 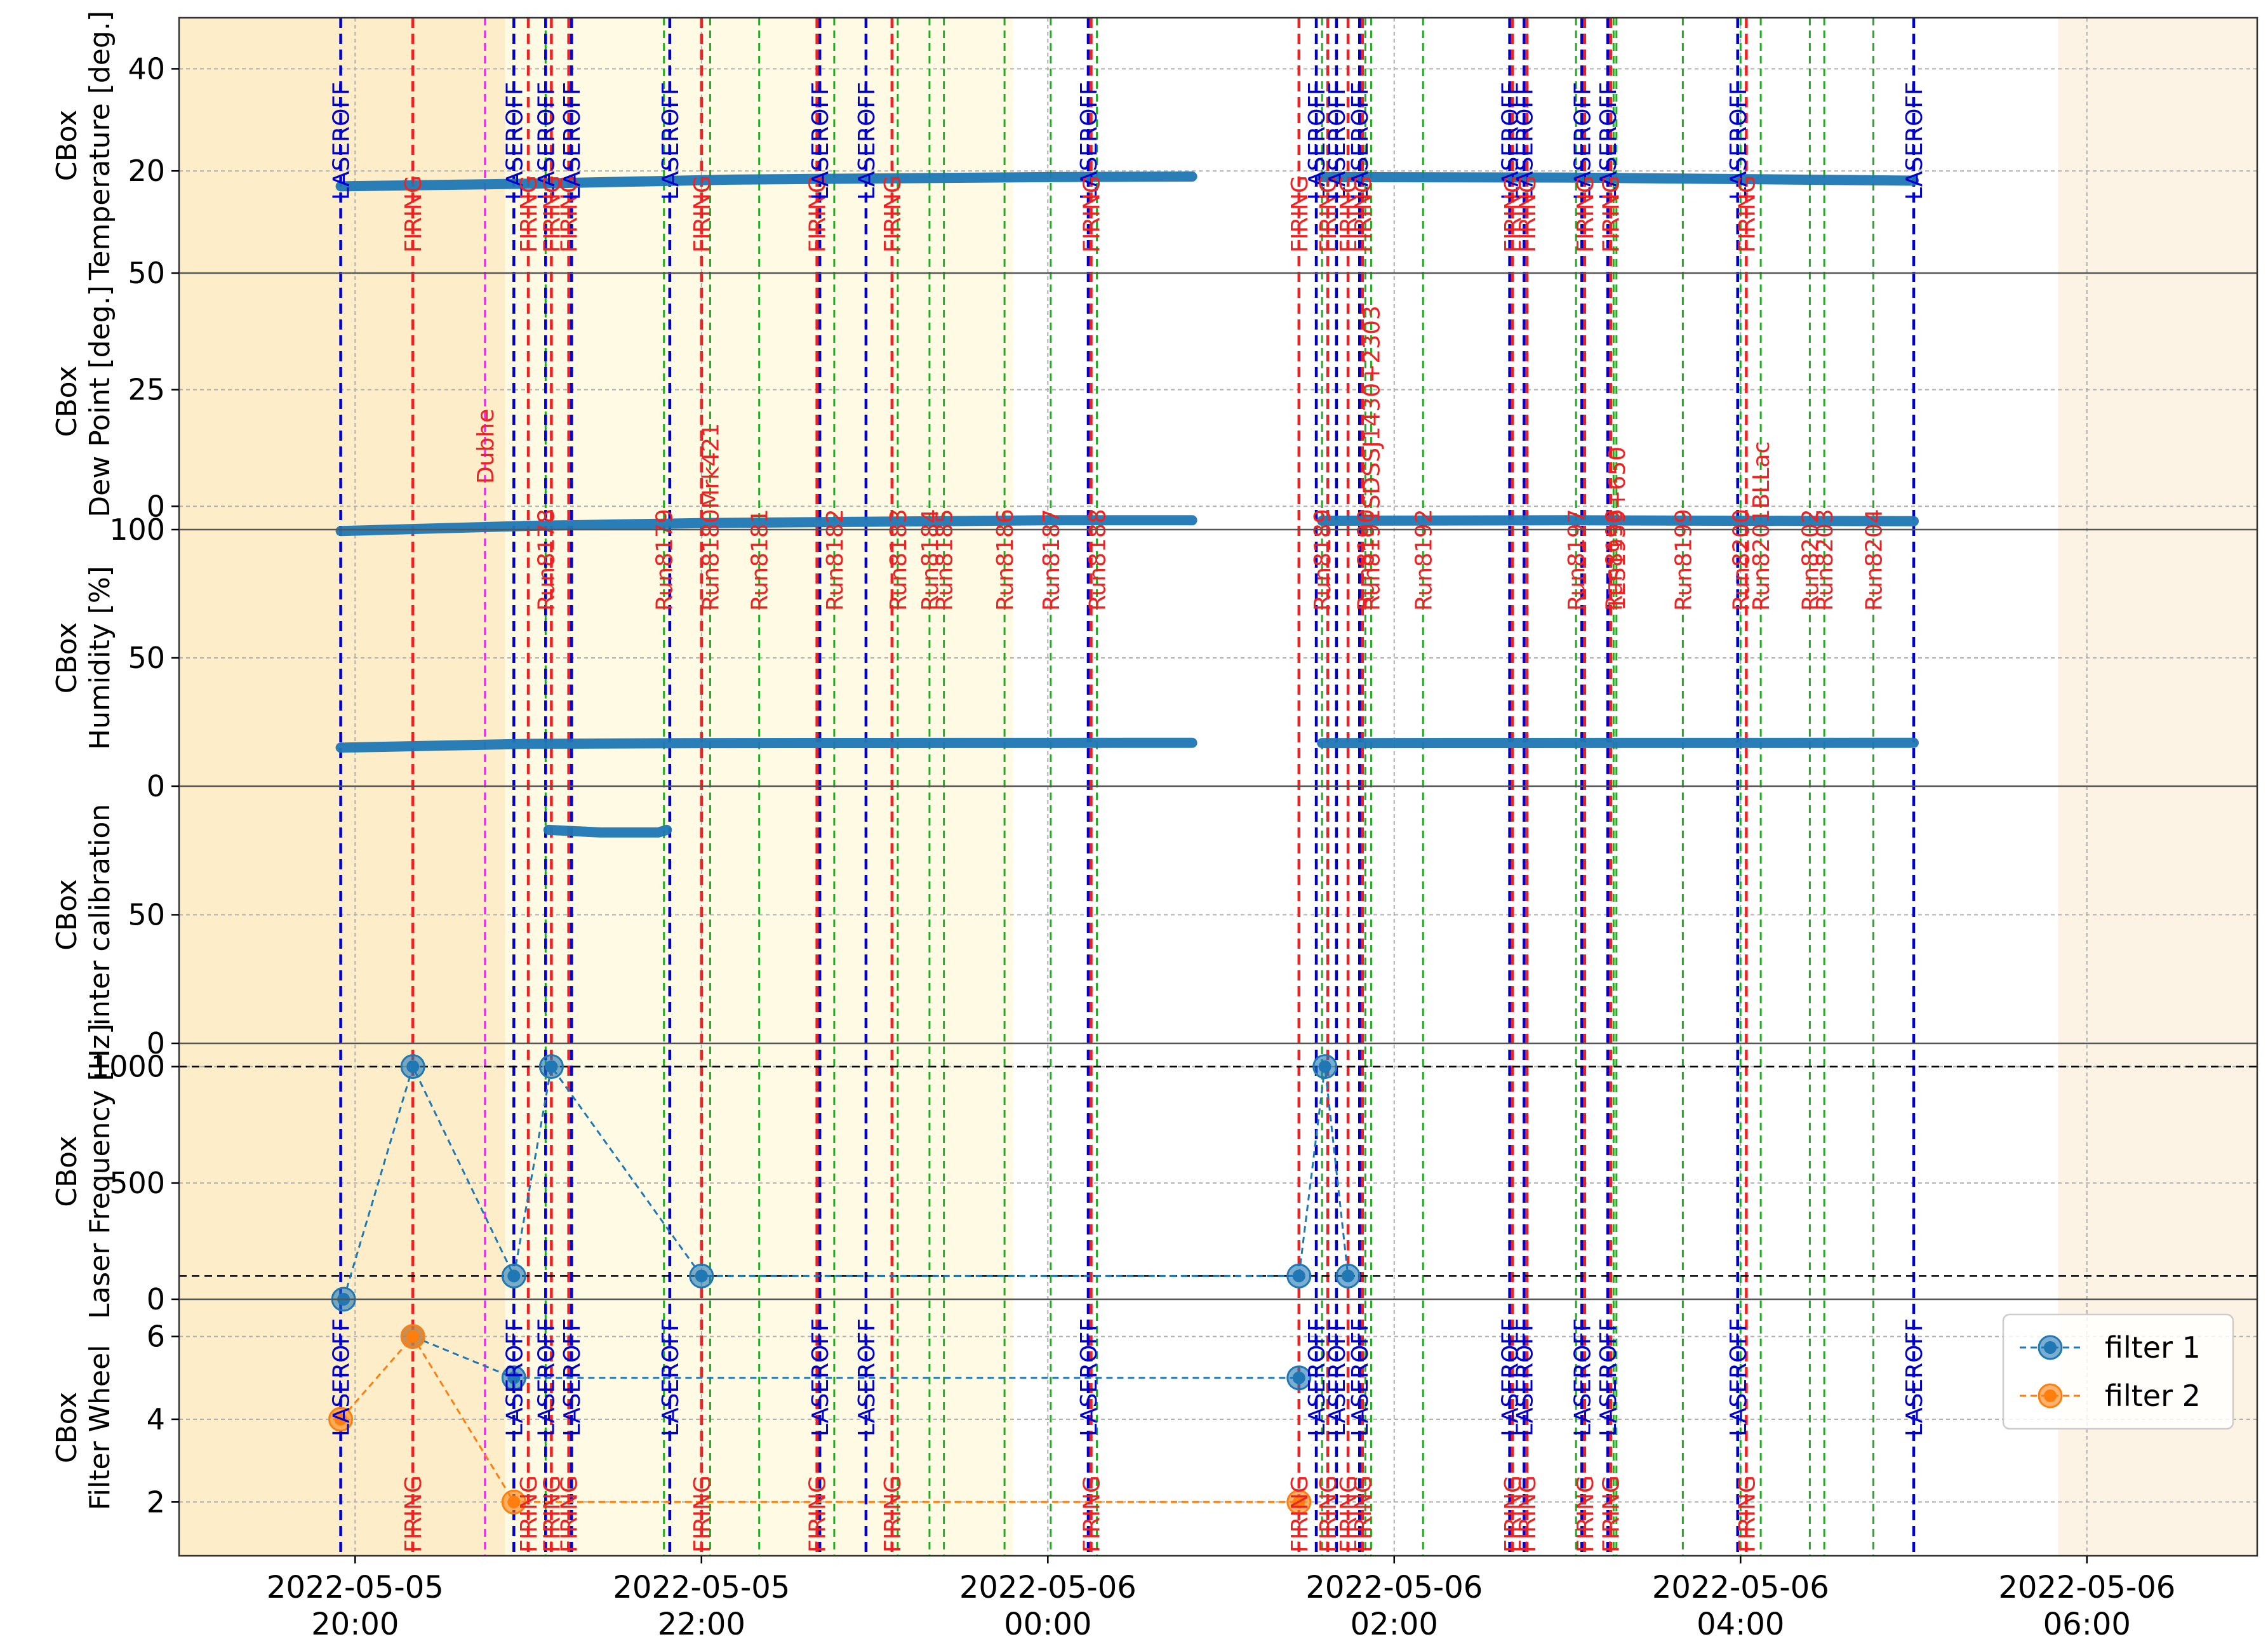 I want to click on legend: filter 1 filter 2, so click(x=2118, y=1372).